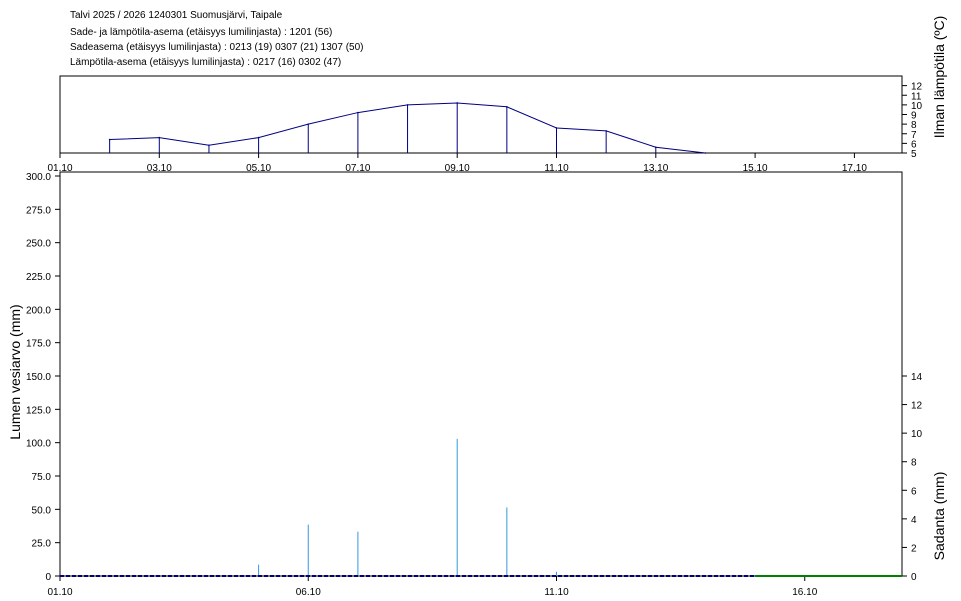  Describe the element at coordinates (914, 491) in the screenshot. I see `precipitation-y-tick-label: 6` at that location.